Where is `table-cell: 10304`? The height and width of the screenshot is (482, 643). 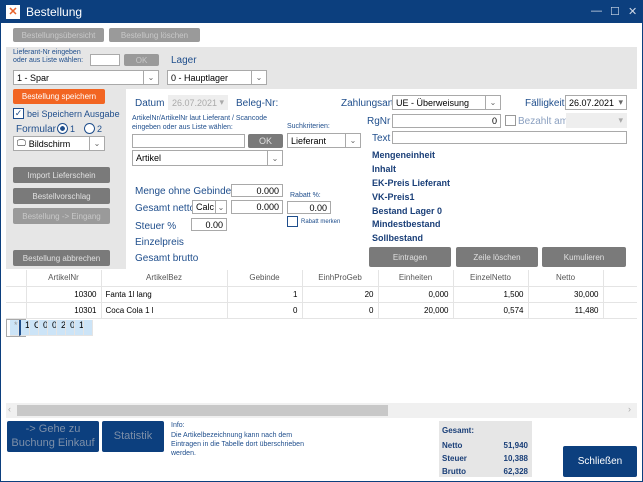
table-cell: 10304 is located at coordinates (24, 327).